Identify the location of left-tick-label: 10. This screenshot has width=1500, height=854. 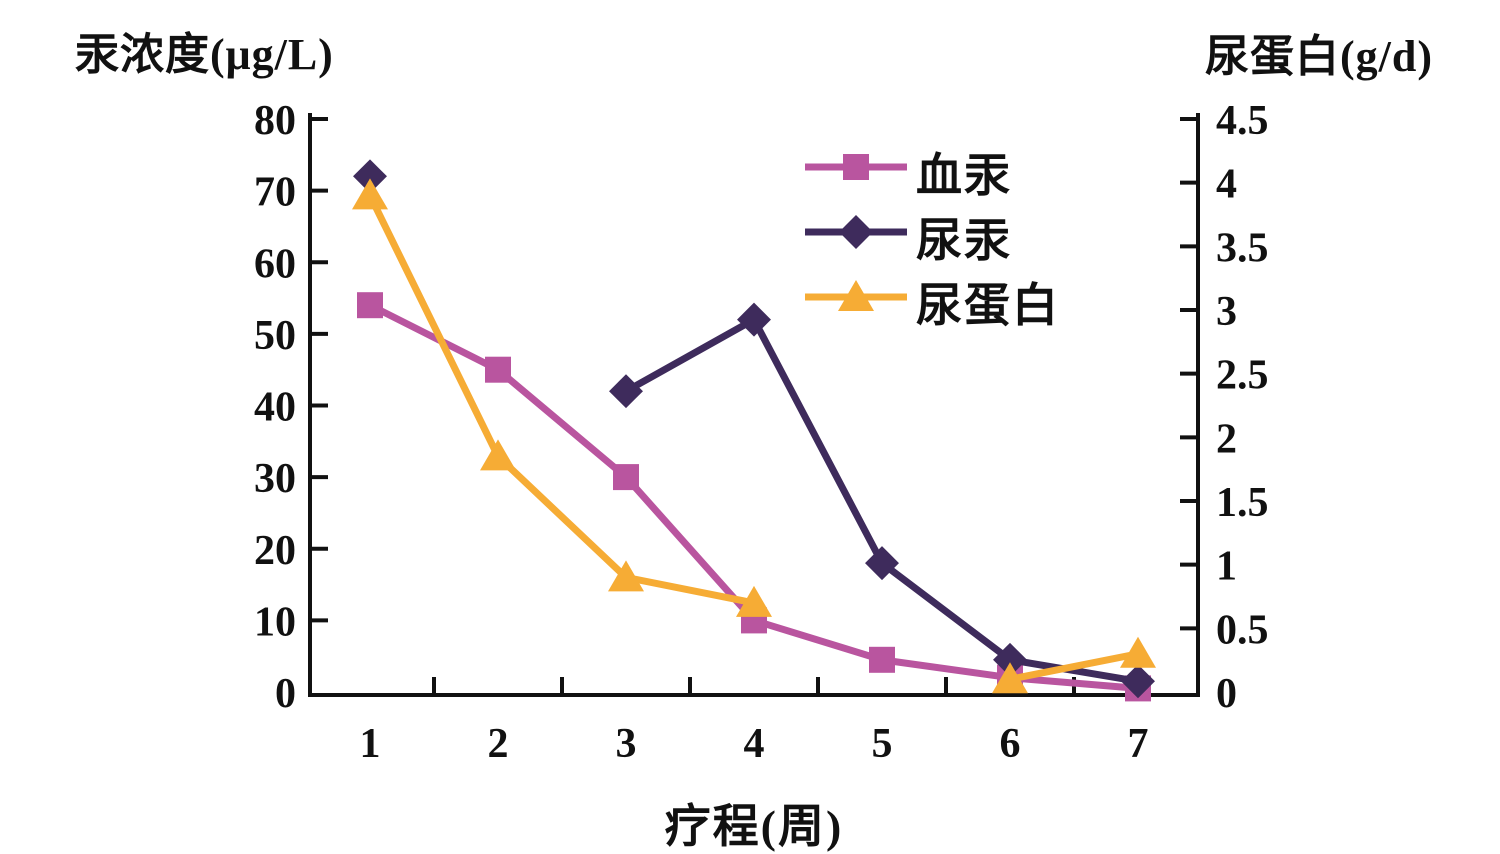
(275, 622).